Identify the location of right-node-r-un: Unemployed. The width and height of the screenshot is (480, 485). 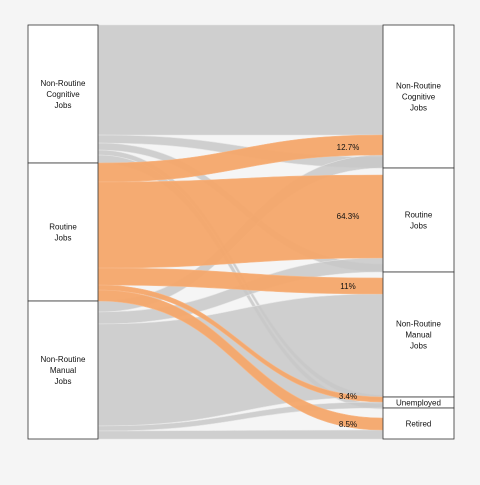
(418, 402).